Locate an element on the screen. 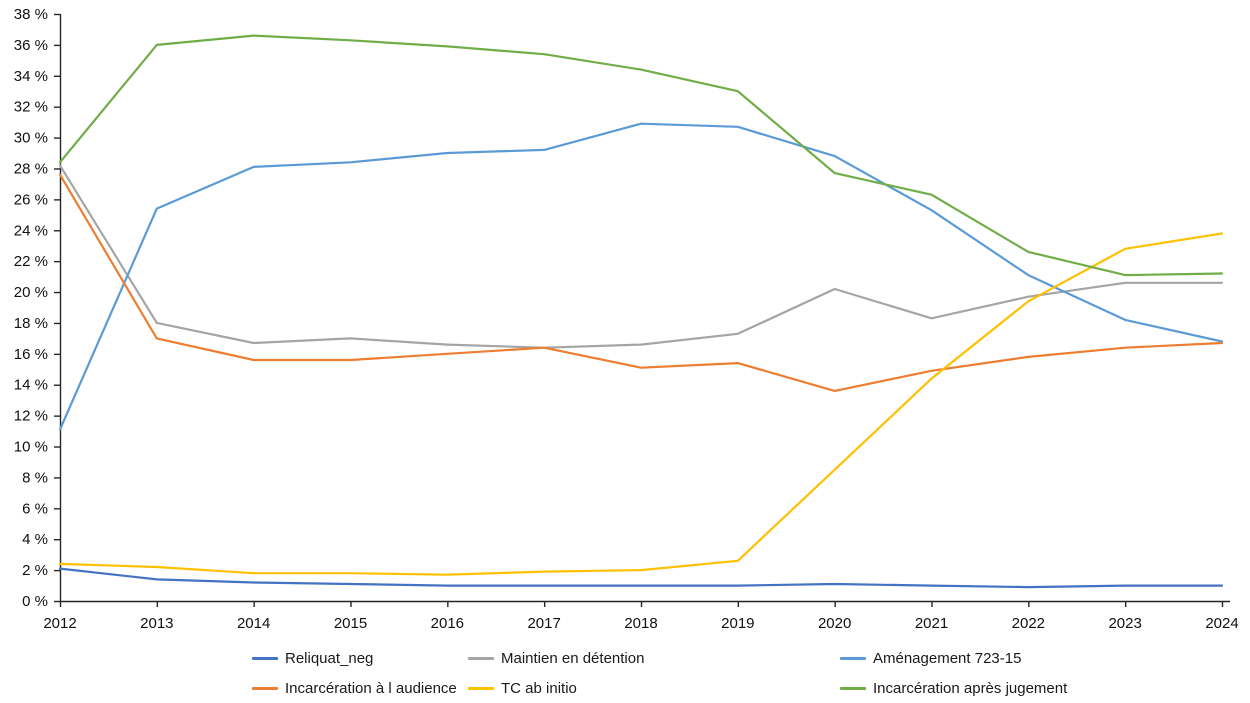 This screenshot has height=703, width=1250. y-axis-label: 32 % is located at coordinates (31, 107).